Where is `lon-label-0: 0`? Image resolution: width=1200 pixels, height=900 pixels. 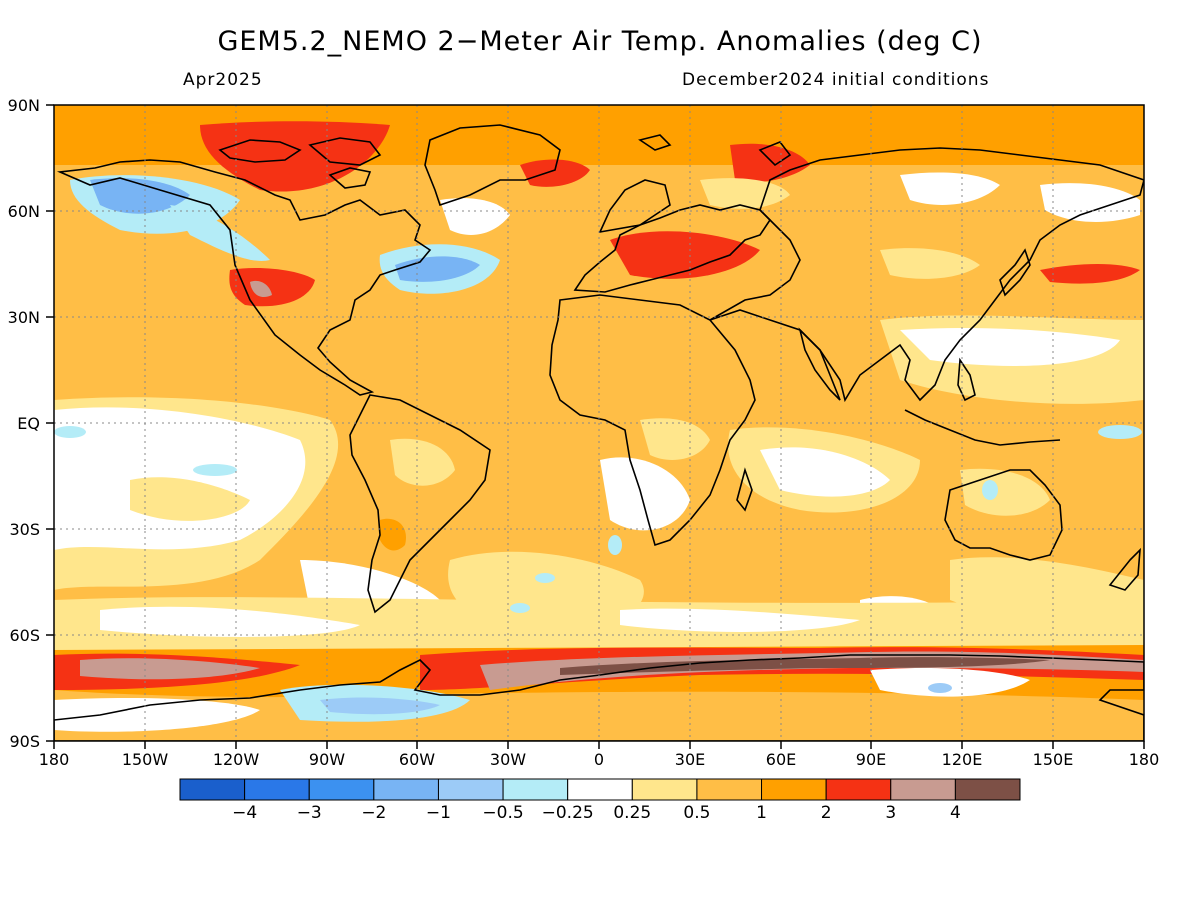 lon-label-0: 0 is located at coordinates (599, 759).